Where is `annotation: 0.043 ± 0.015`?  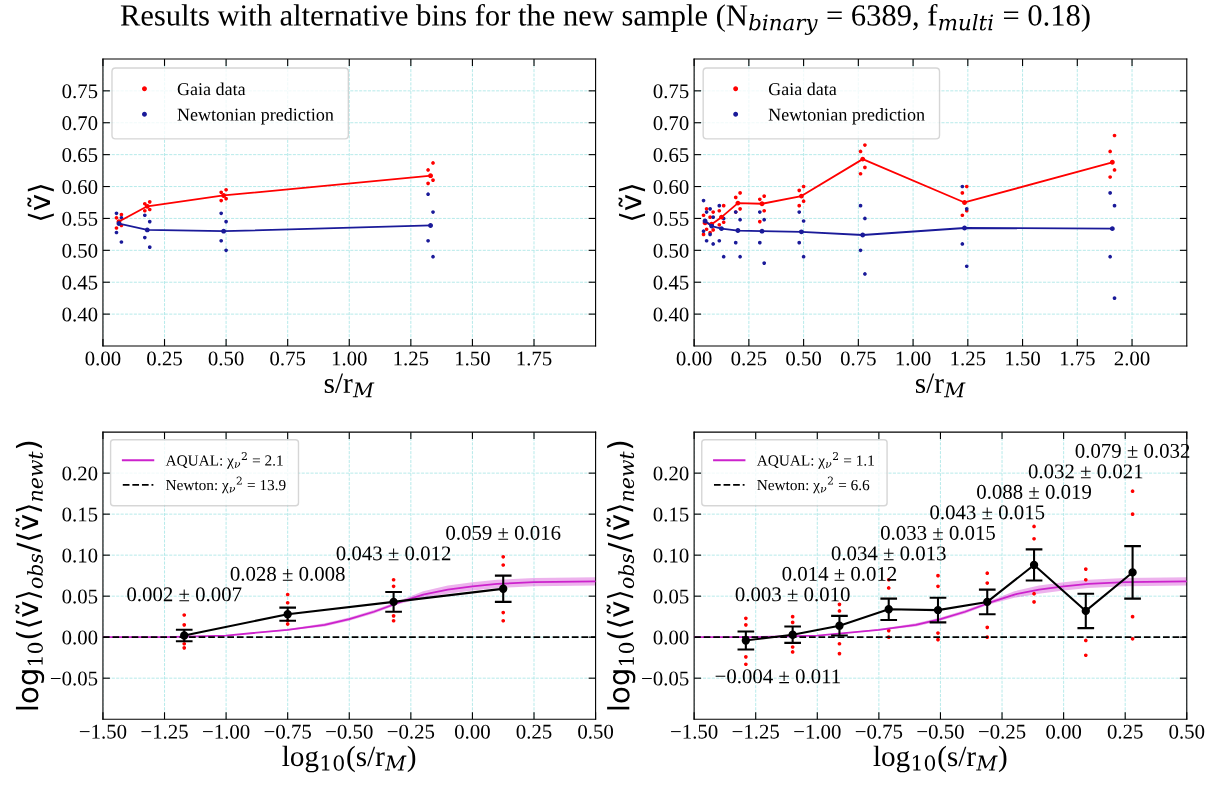
annotation: 0.043 ± 0.015 is located at coordinates (987, 512).